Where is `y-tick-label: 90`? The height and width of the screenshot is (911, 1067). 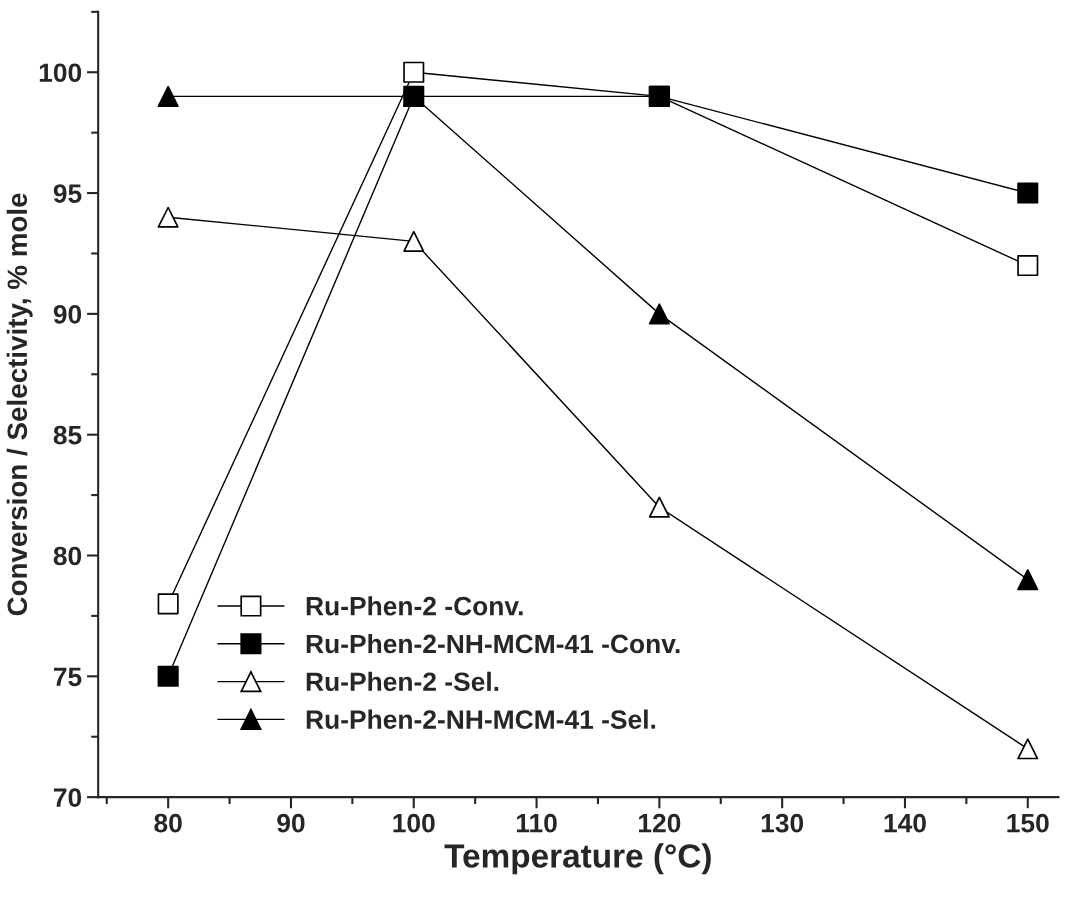
y-tick-label: 90 is located at coordinates (67, 314).